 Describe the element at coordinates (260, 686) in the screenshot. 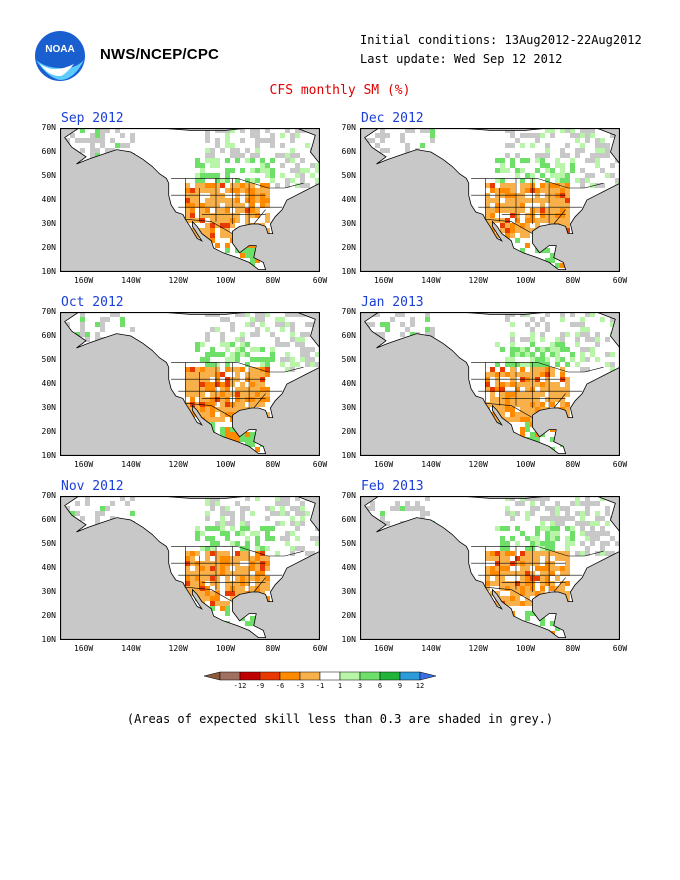

I see `colorbar-label: -9` at that location.